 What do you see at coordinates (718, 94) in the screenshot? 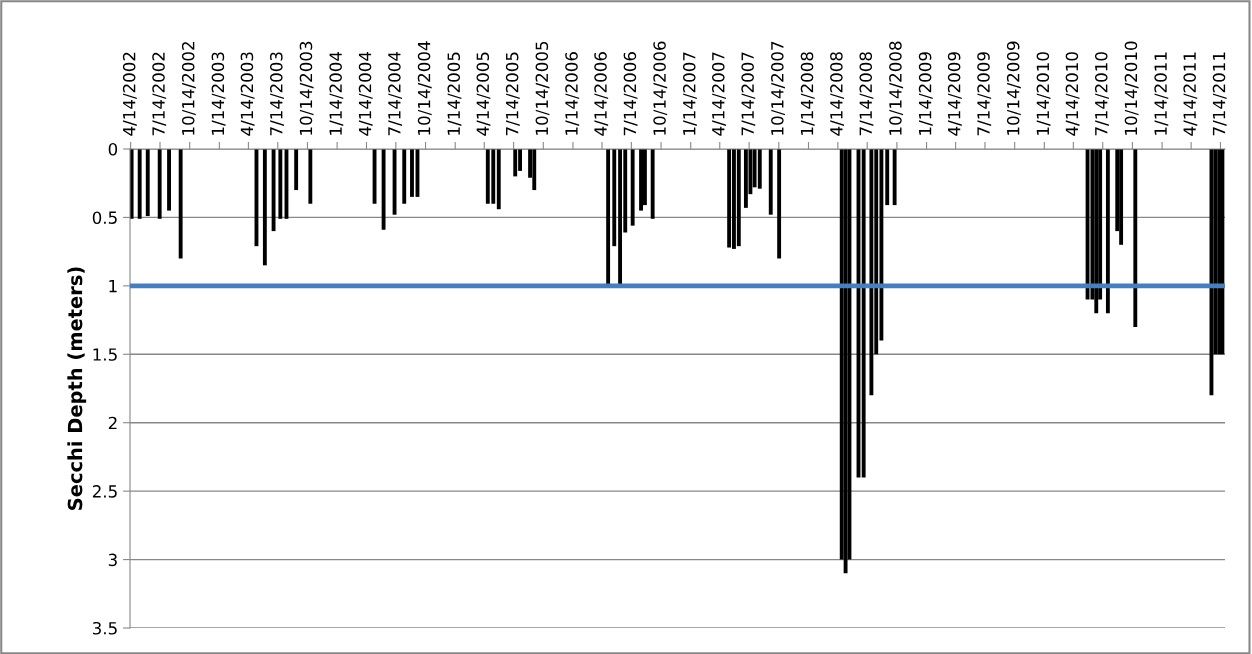
I see `x-tick-label: 4/14/2007` at bounding box center [718, 94].